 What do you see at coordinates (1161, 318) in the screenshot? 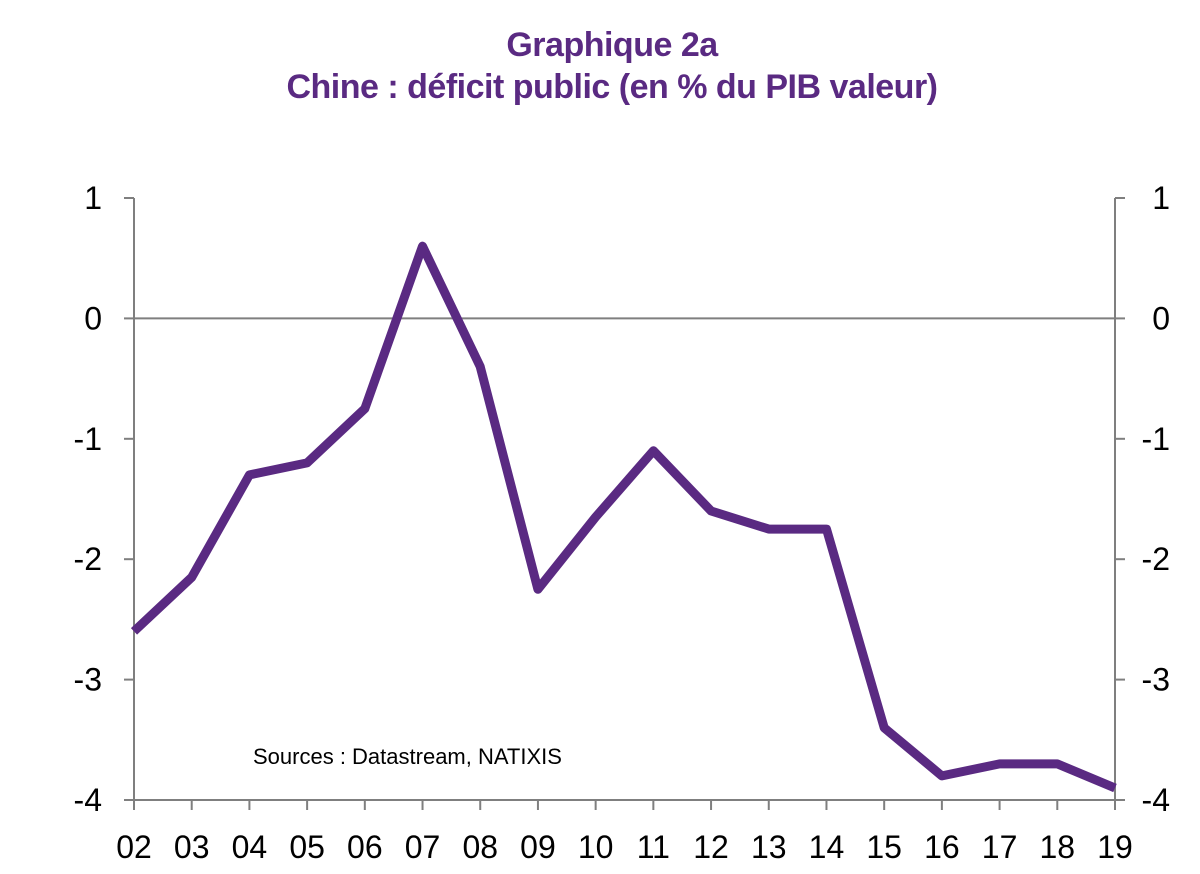
I see `right-tick-label: 0` at bounding box center [1161, 318].